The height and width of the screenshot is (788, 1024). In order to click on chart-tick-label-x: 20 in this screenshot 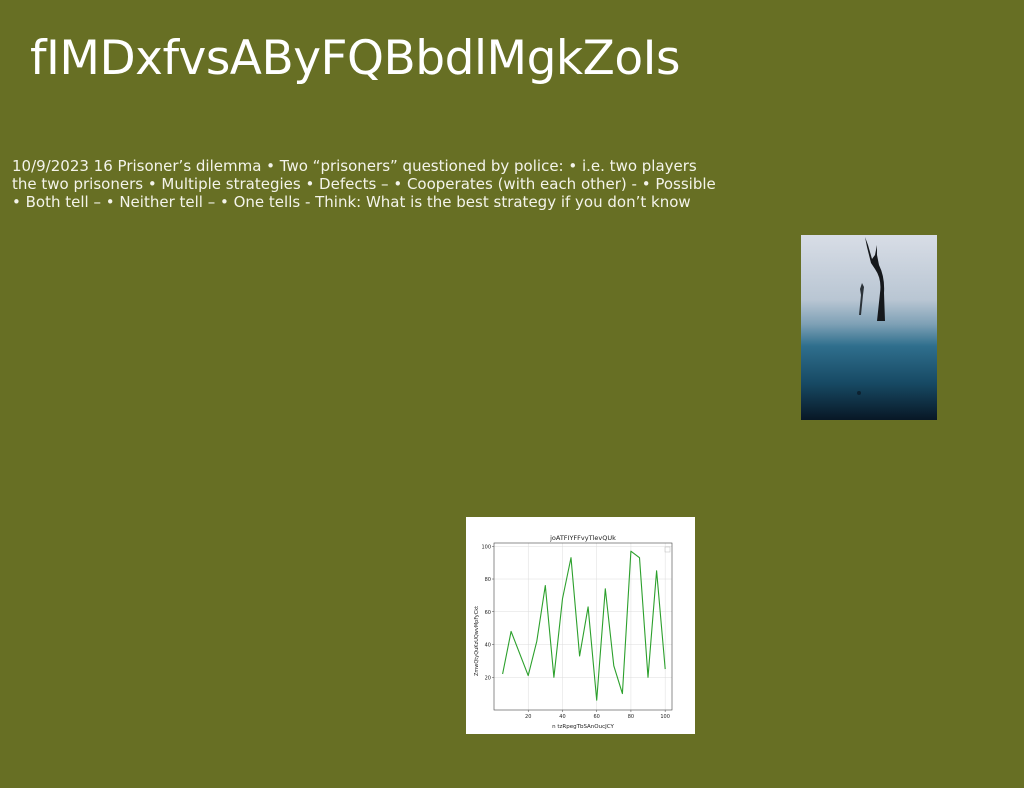, I will do `click(528, 717)`.